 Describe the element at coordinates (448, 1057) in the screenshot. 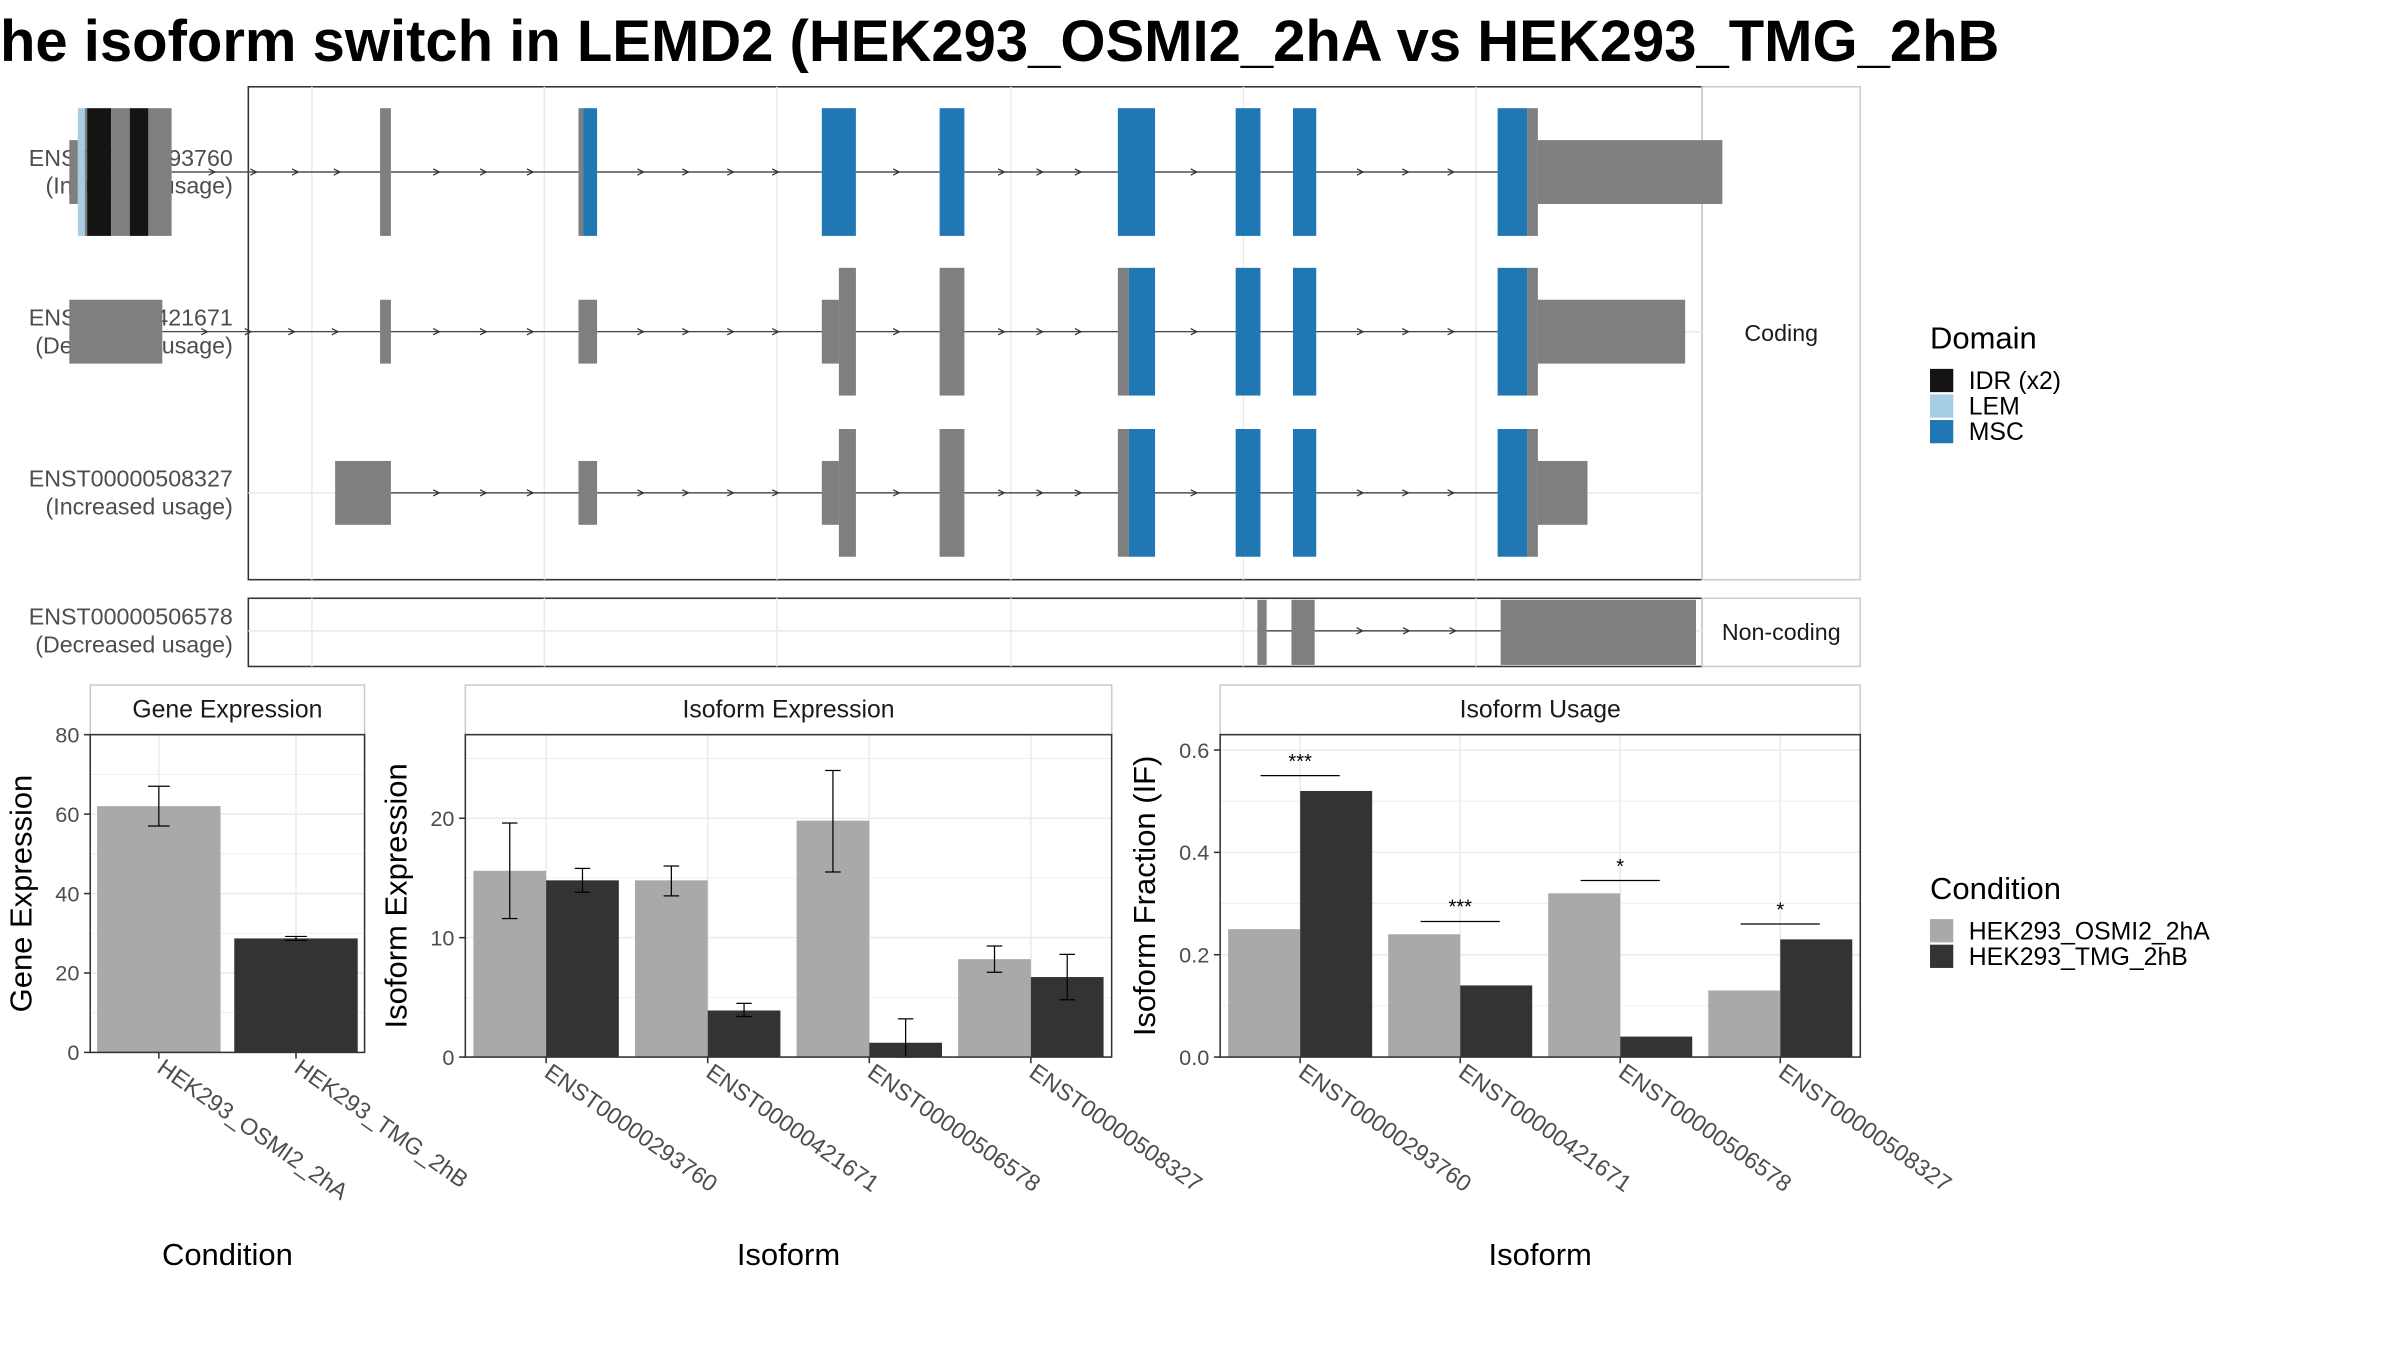

I see `y-tick-label: 0` at that location.